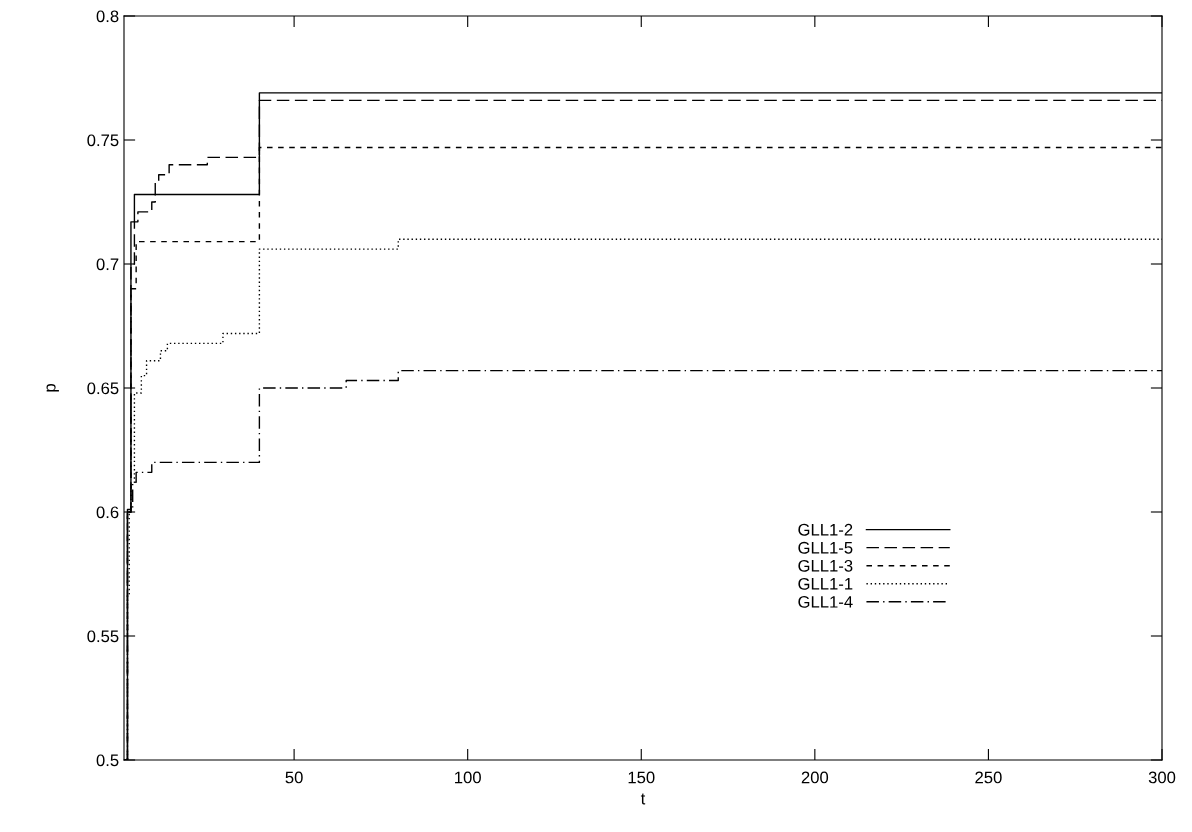 The image size is (1192, 832). What do you see at coordinates (825, 565) in the screenshot?
I see `legend-label: GLL1-3` at bounding box center [825, 565].